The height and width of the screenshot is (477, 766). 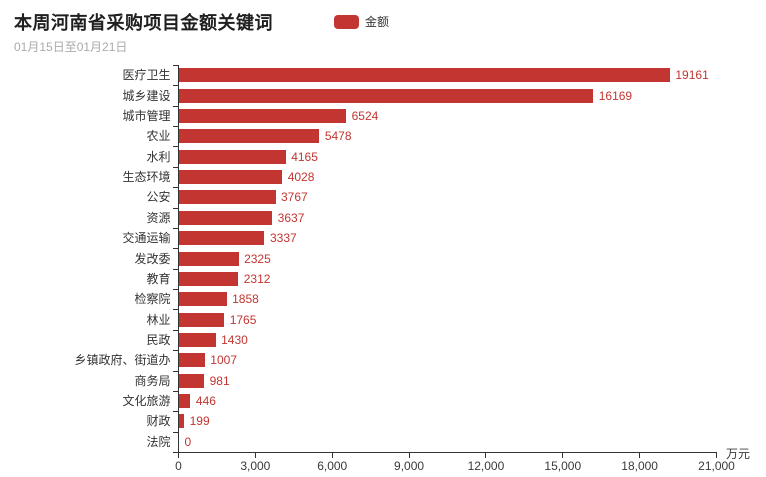 What do you see at coordinates (146, 95) in the screenshot?
I see `y-axis-category-label: 城乡建设` at bounding box center [146, 95].